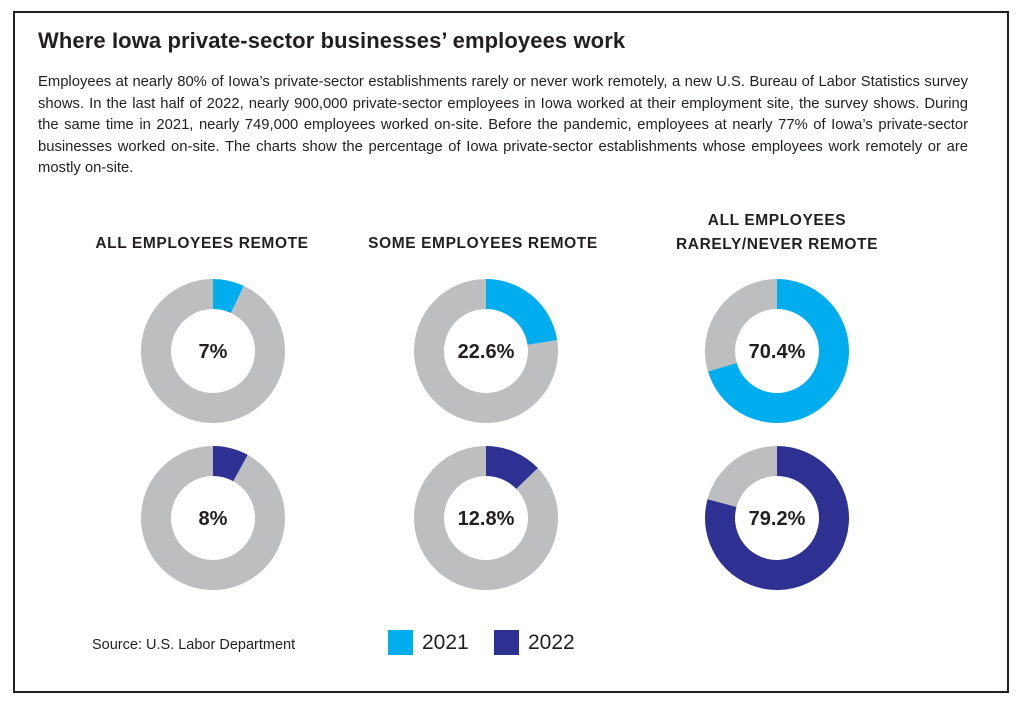 Image resolution: width=1024 pixels, height=707 pixels. I want to click on donut-value-label: 22.6%, so click(486, 352).